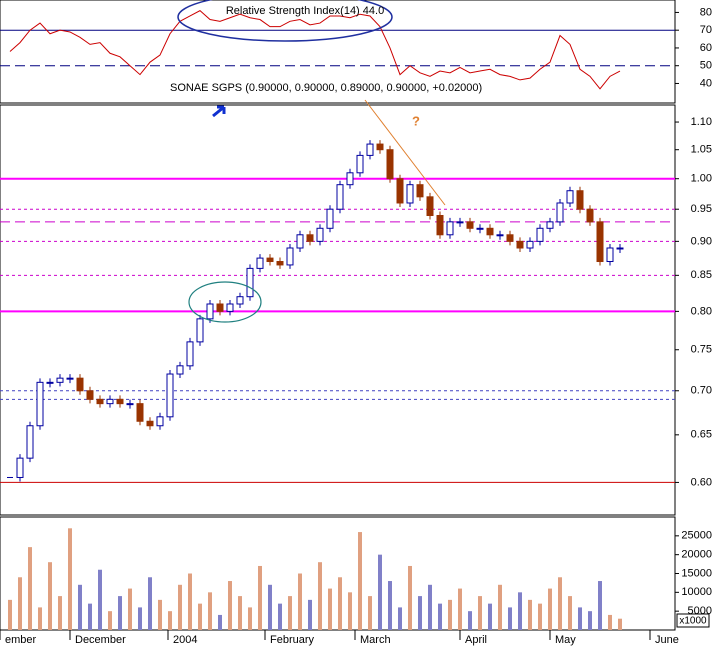 This screenshot has height=647, width=724. Describe the element at coordinates (21, 640) in the screenshot. I see `x-tick-label: ember` at that location.